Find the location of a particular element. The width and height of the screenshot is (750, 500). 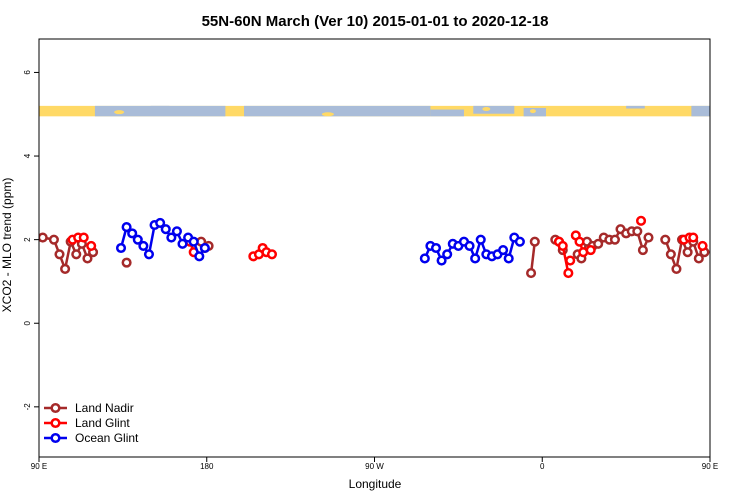

series-land-nadir is located at coordinates (390, 251).